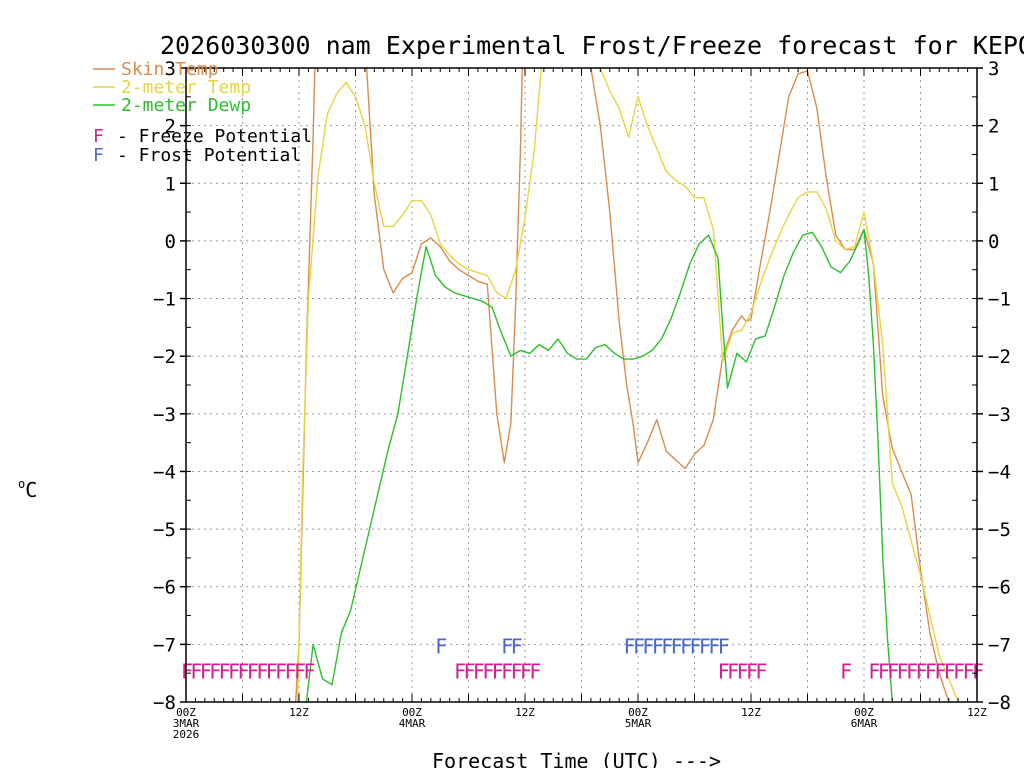 Image resolution: width=1024 pixels, height=768 pixels. Describe the element at coordinates (999, 300) in the screenshot. I see `y-tick-label-right: −1` at that location.